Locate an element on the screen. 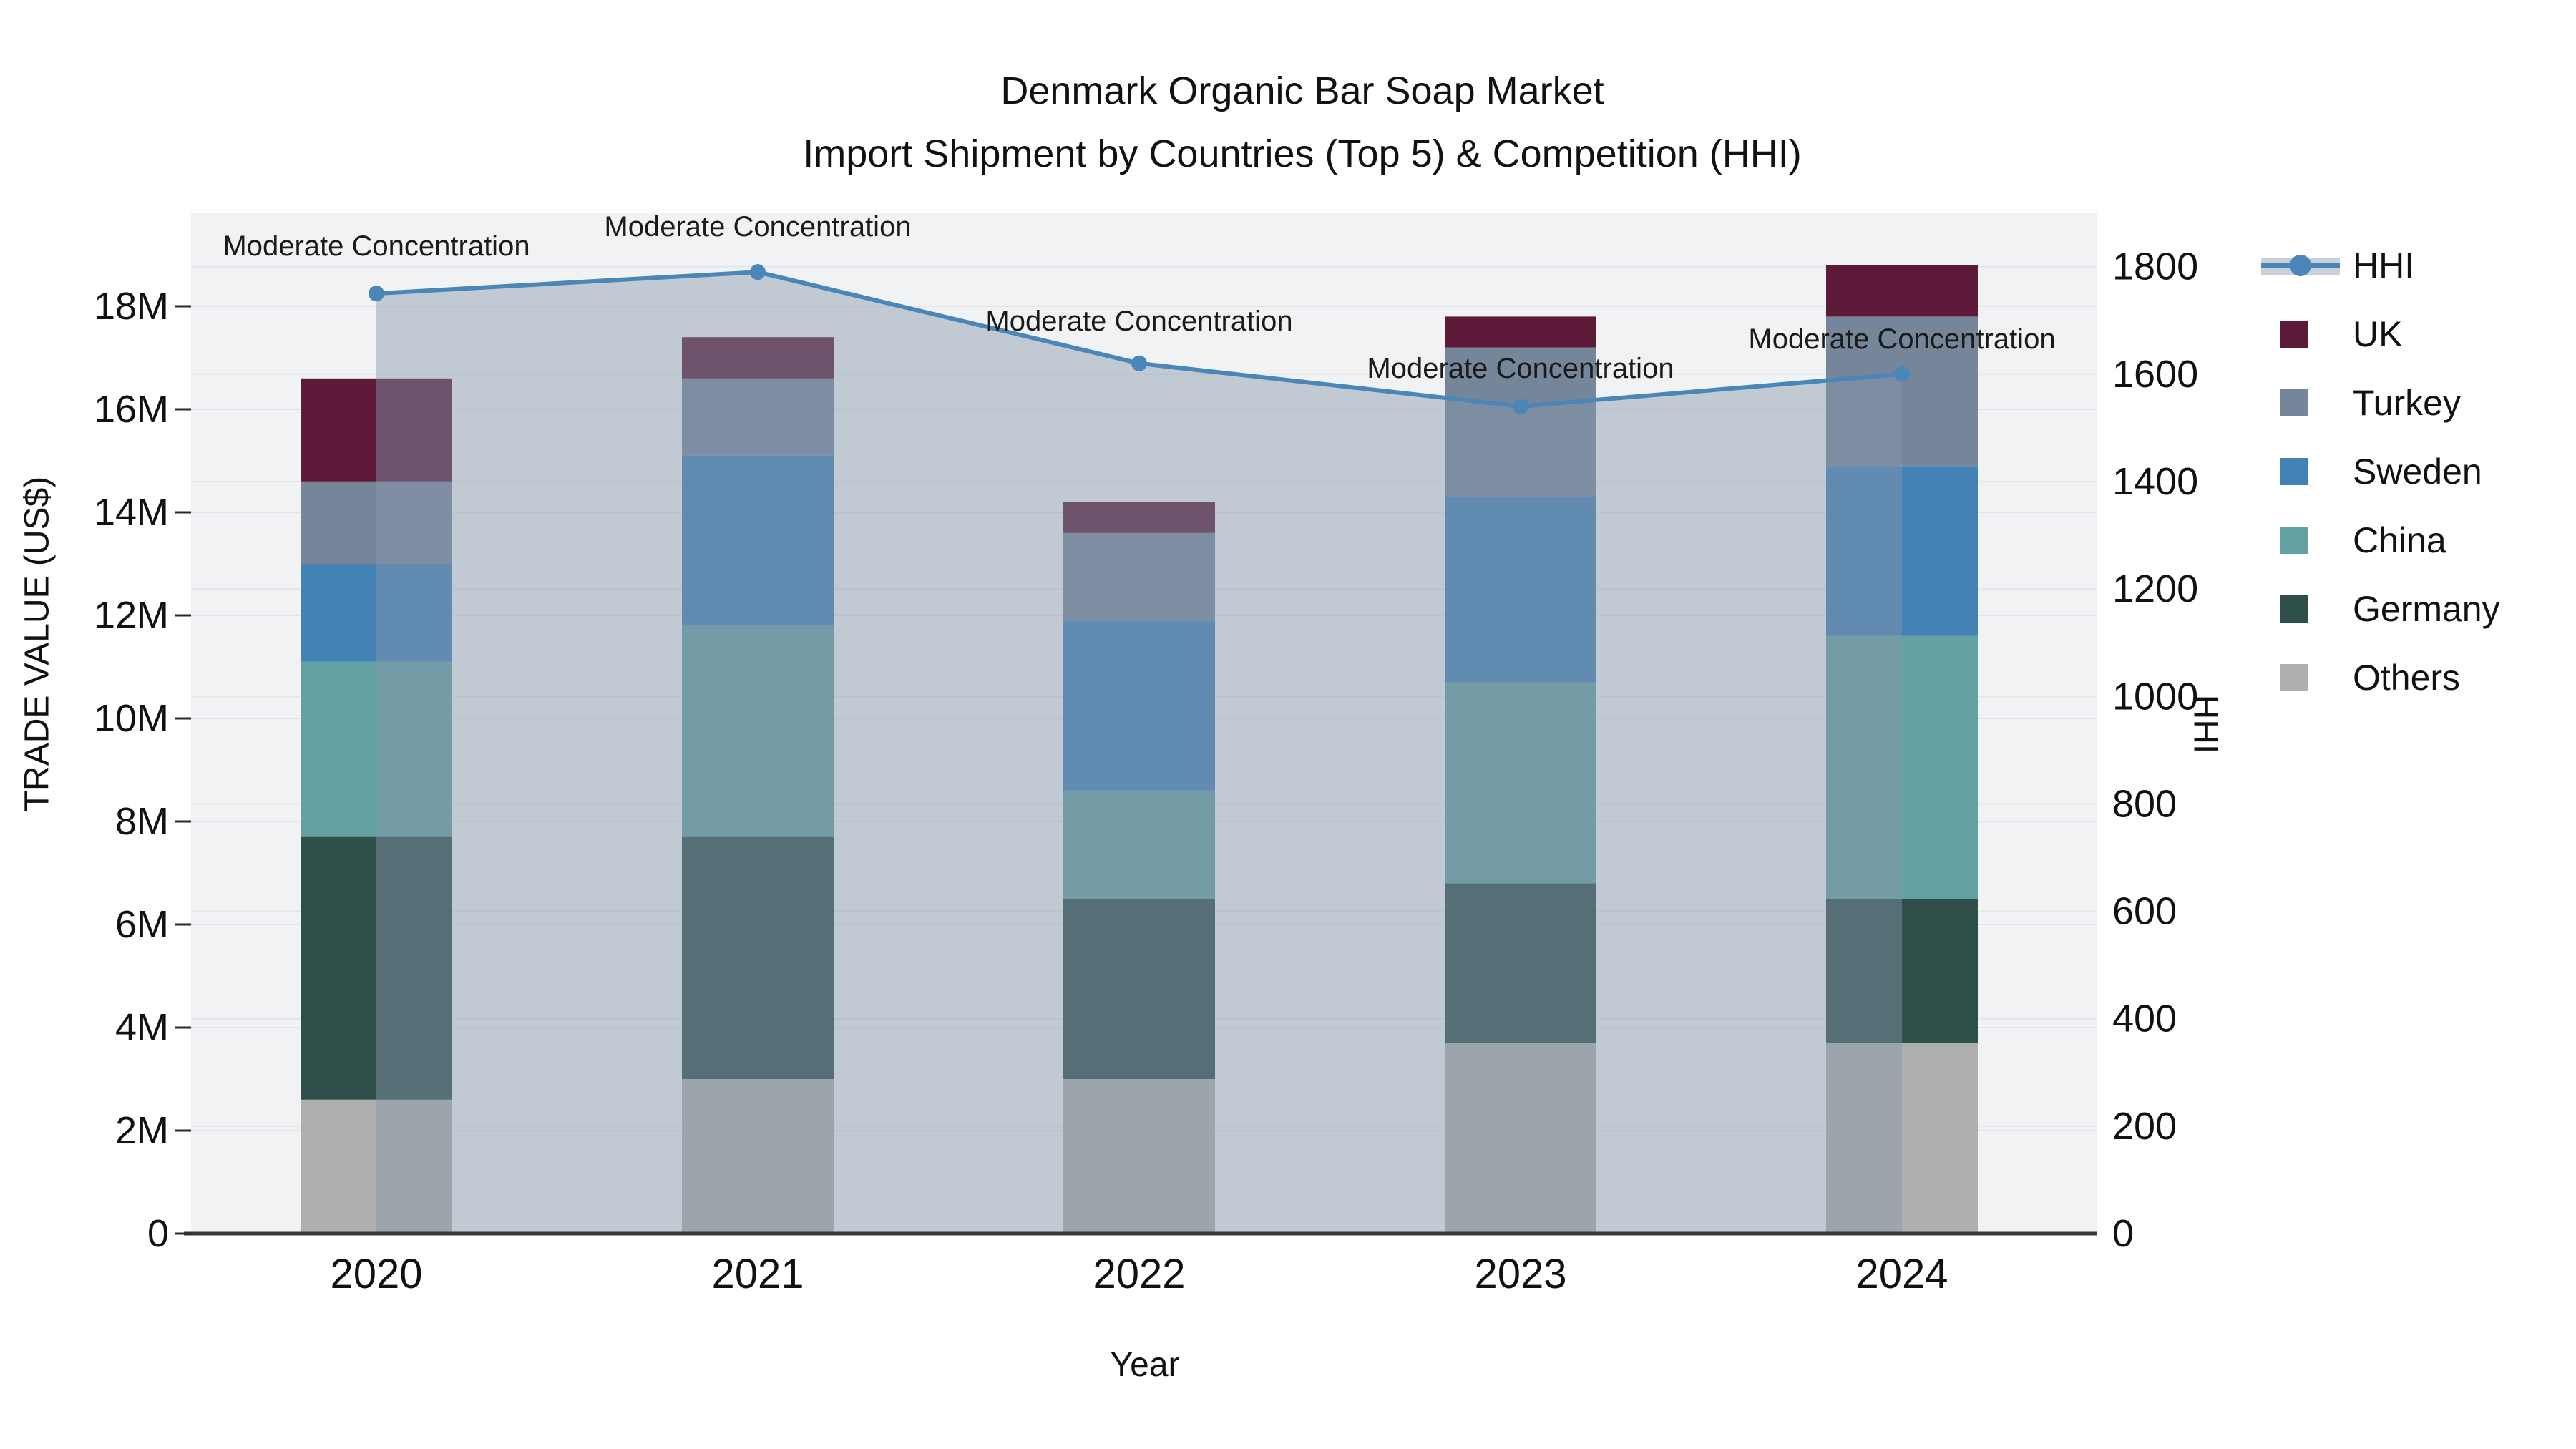 The height and width of the screenshot is (1449, 2576). y-left-tick-label: 10M is located at coordinates (131, 718).